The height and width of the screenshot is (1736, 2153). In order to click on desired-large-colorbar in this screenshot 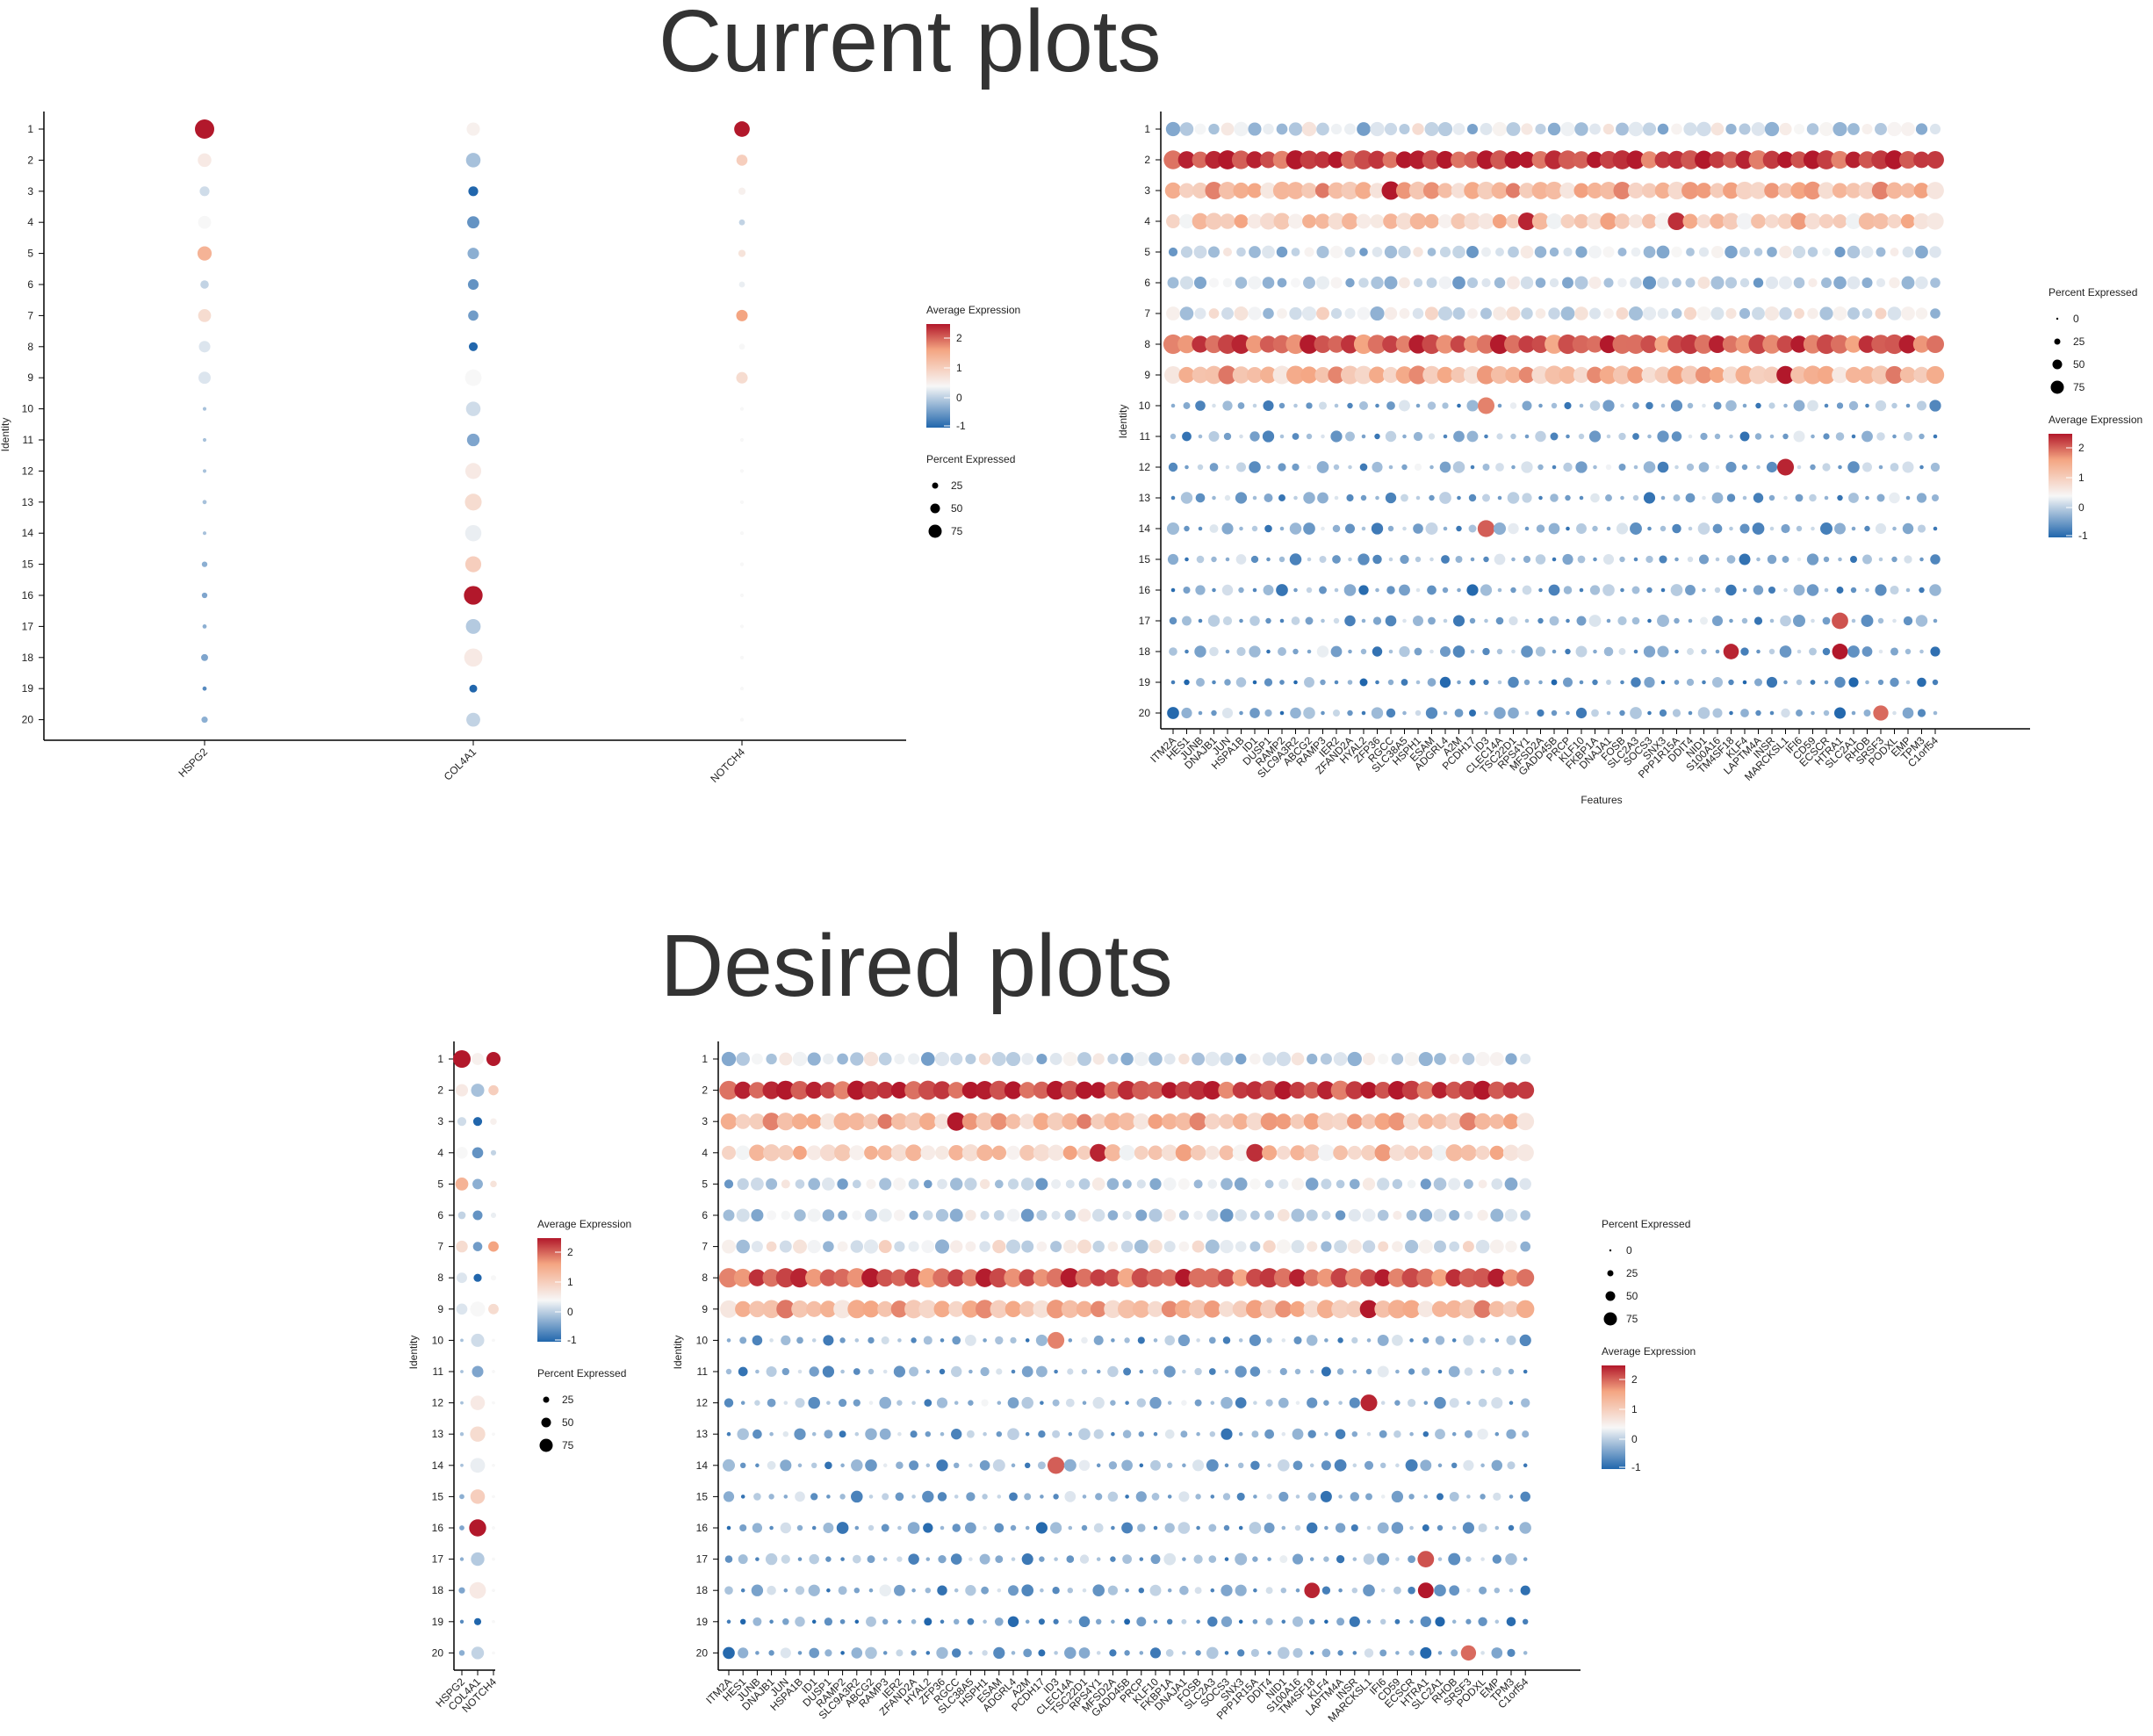, I will do `click(1613, 1417)`.